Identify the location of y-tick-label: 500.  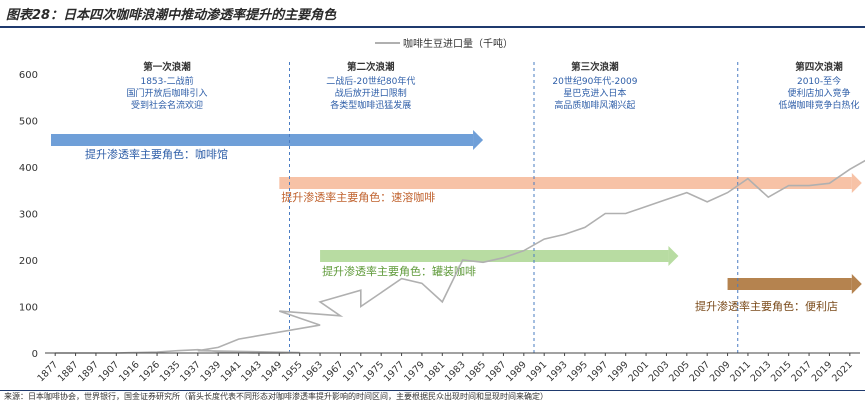
(28, 122).